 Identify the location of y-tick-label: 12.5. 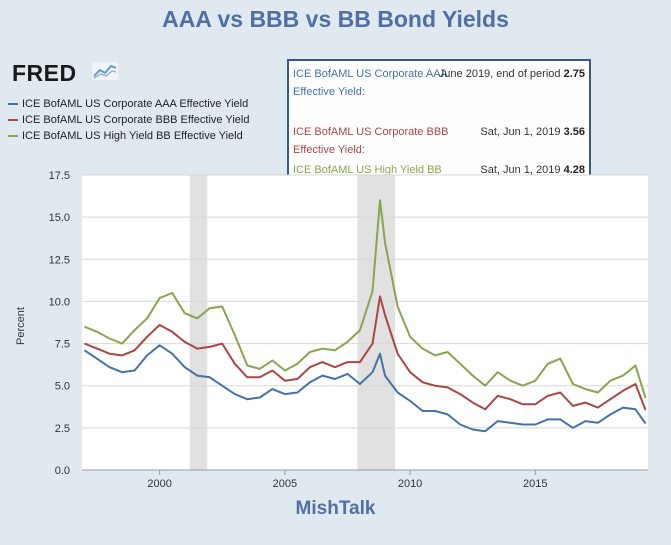
(59, 260).